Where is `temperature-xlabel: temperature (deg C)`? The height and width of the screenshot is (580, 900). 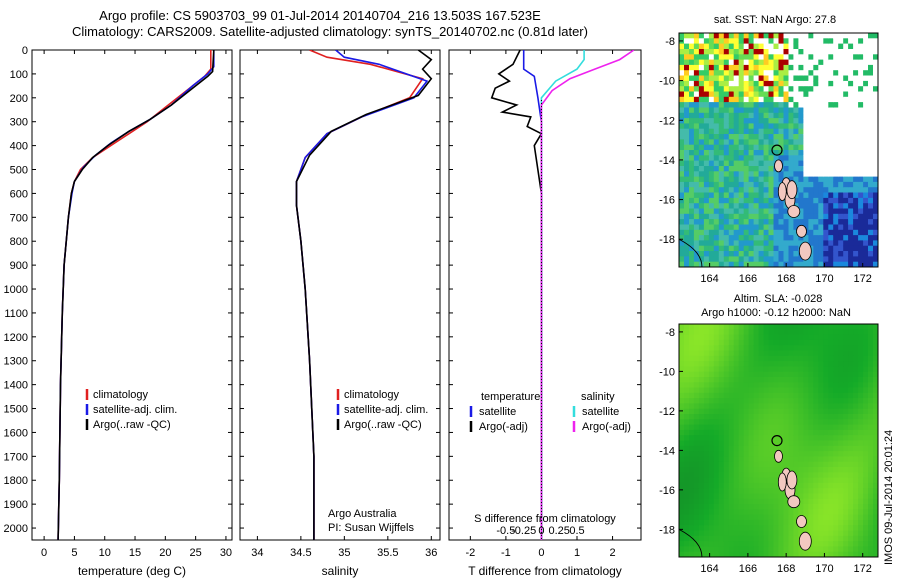 temperature-xlabel: temperature (deg C) is located at coordinates (132, 571).